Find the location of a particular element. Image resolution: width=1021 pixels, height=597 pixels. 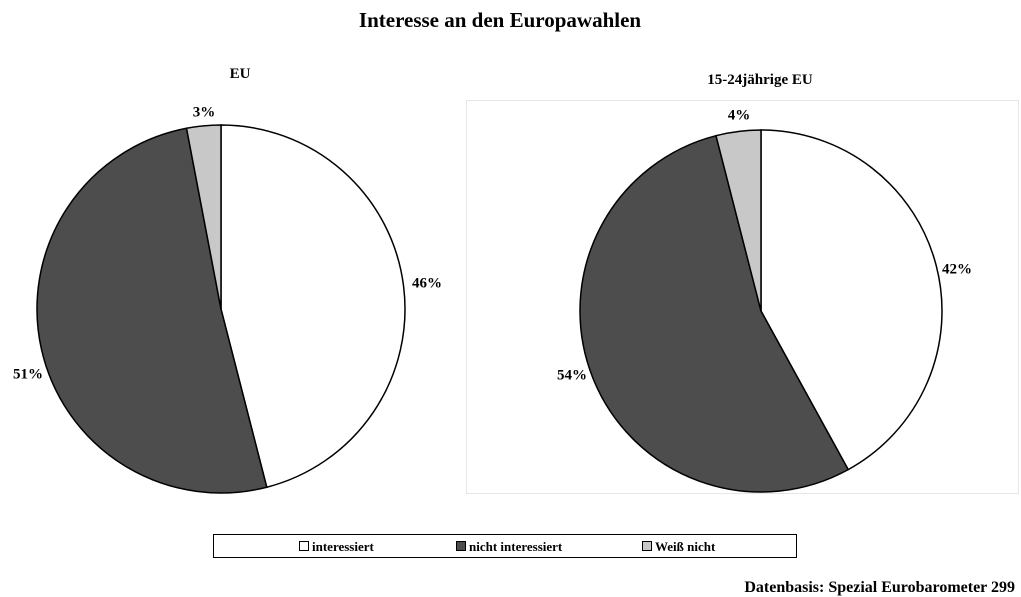

pie-1-slice-interessiert is located at coordinates (313, 306).